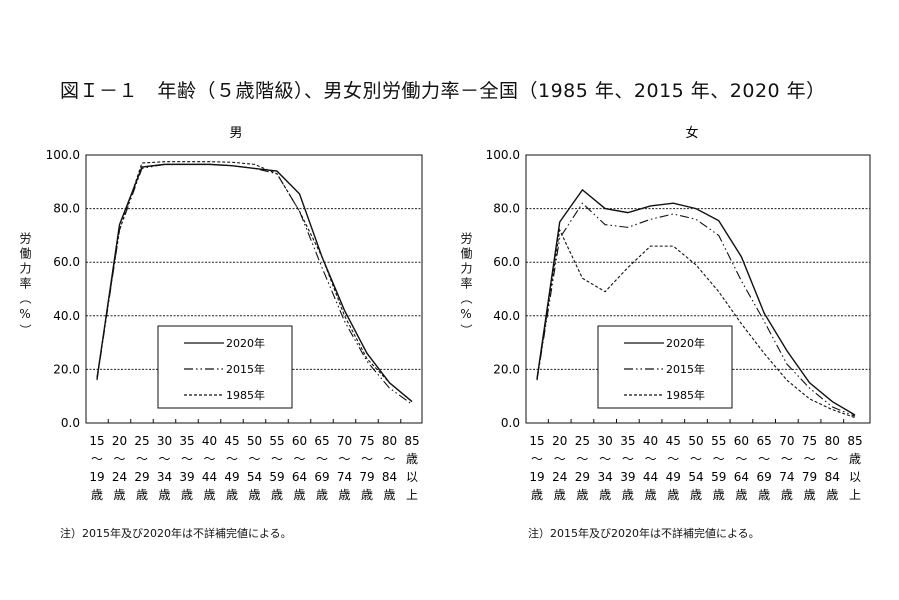 This screenshot has height=600, width=899. Describe the element at coordinates (96, 441) in the screenshot. I see `x-tick-label: 15` at that location.